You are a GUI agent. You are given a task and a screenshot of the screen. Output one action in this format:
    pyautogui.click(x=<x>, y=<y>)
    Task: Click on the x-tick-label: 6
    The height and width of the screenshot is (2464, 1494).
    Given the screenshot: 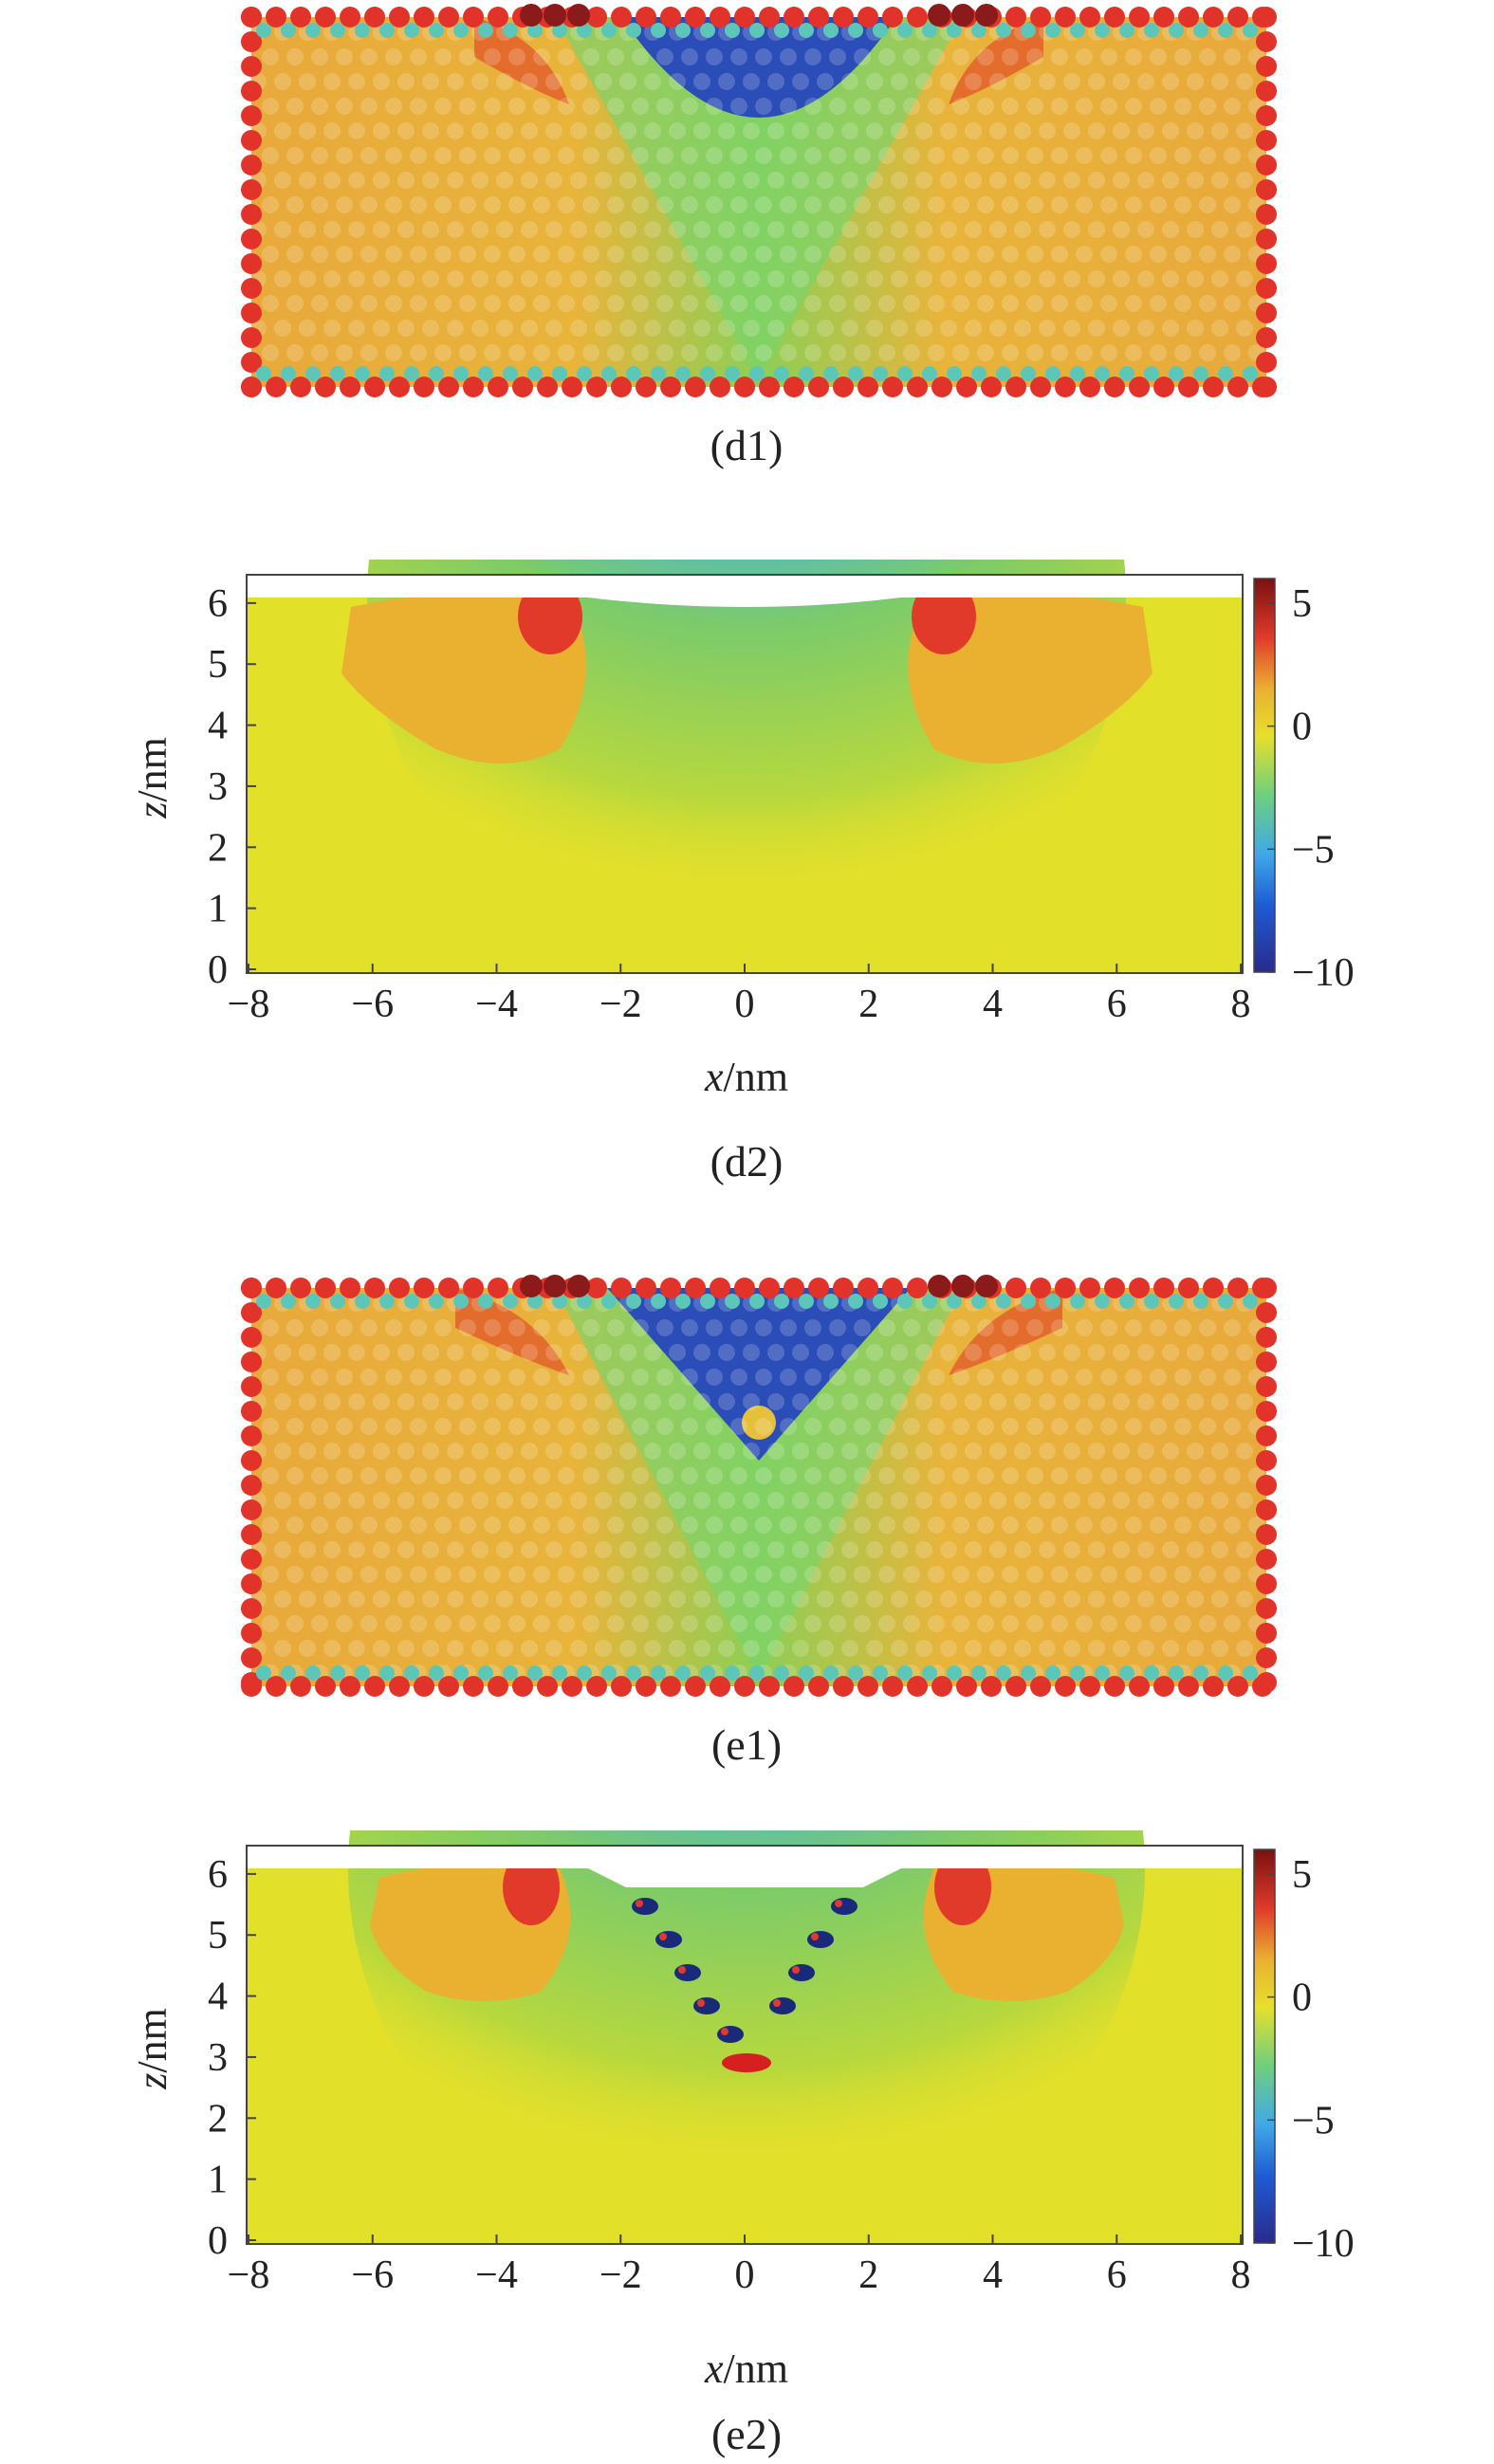 What is the action you would take?
    pyautogui.click(x=1117, y=1004)
    